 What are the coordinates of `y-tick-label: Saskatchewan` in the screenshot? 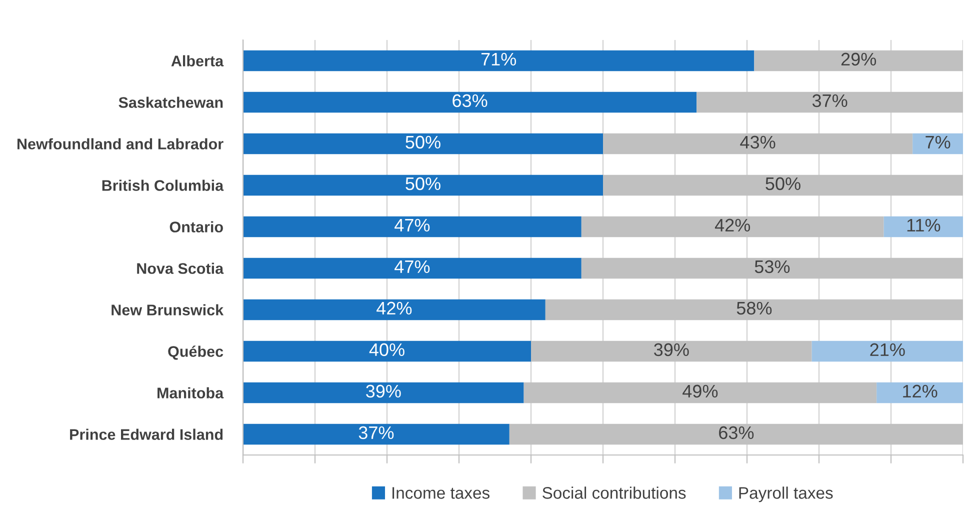 It's located at (170, 102).